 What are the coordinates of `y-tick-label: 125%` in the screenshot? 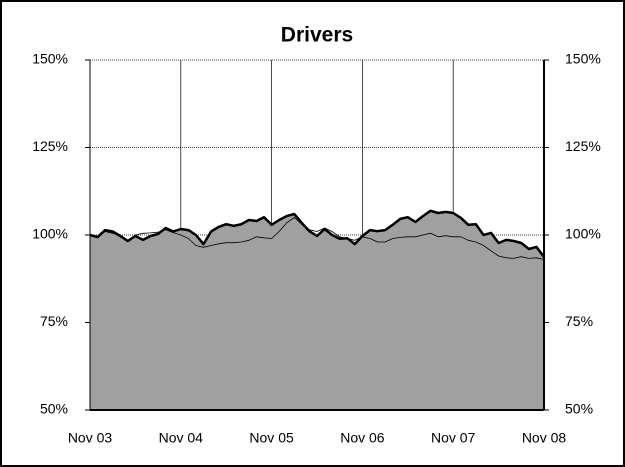 It's located at (50, 146).